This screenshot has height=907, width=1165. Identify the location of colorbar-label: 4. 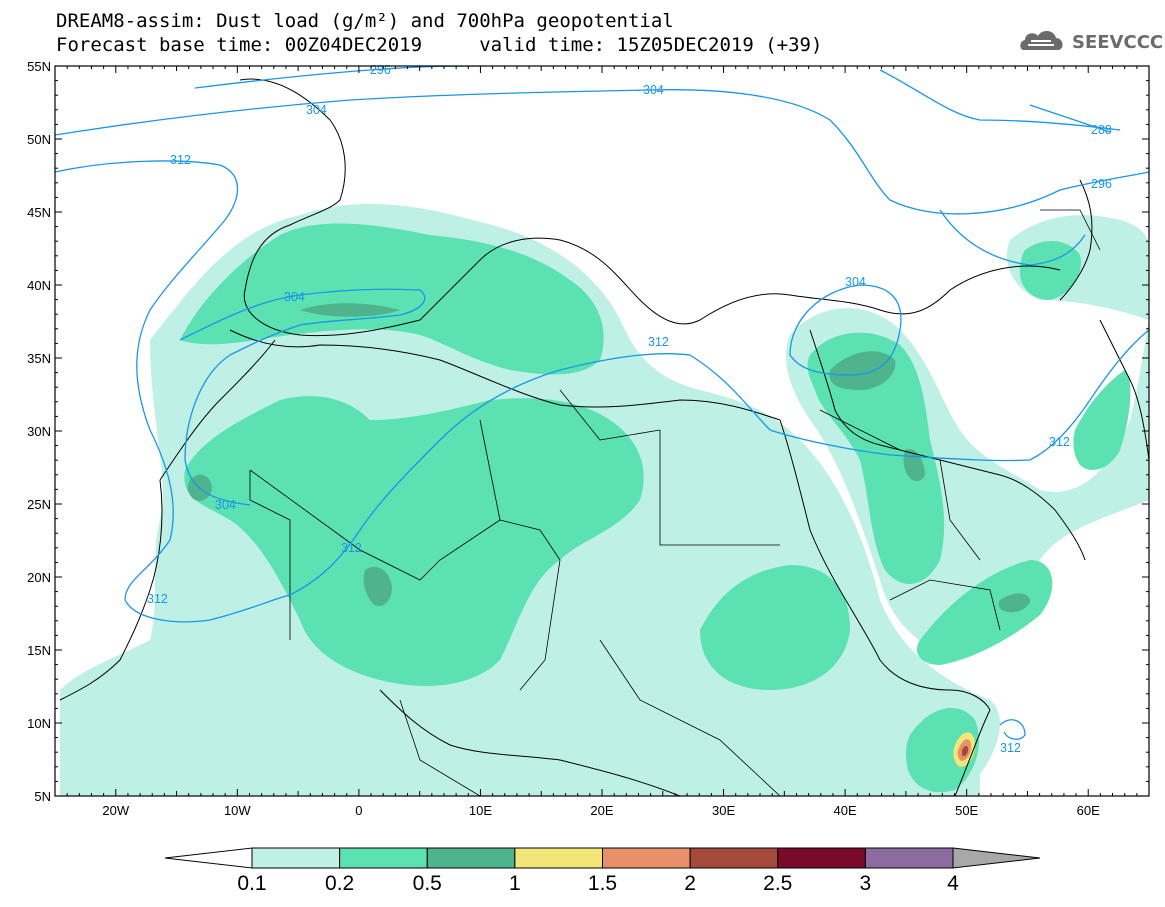
(953, 883).